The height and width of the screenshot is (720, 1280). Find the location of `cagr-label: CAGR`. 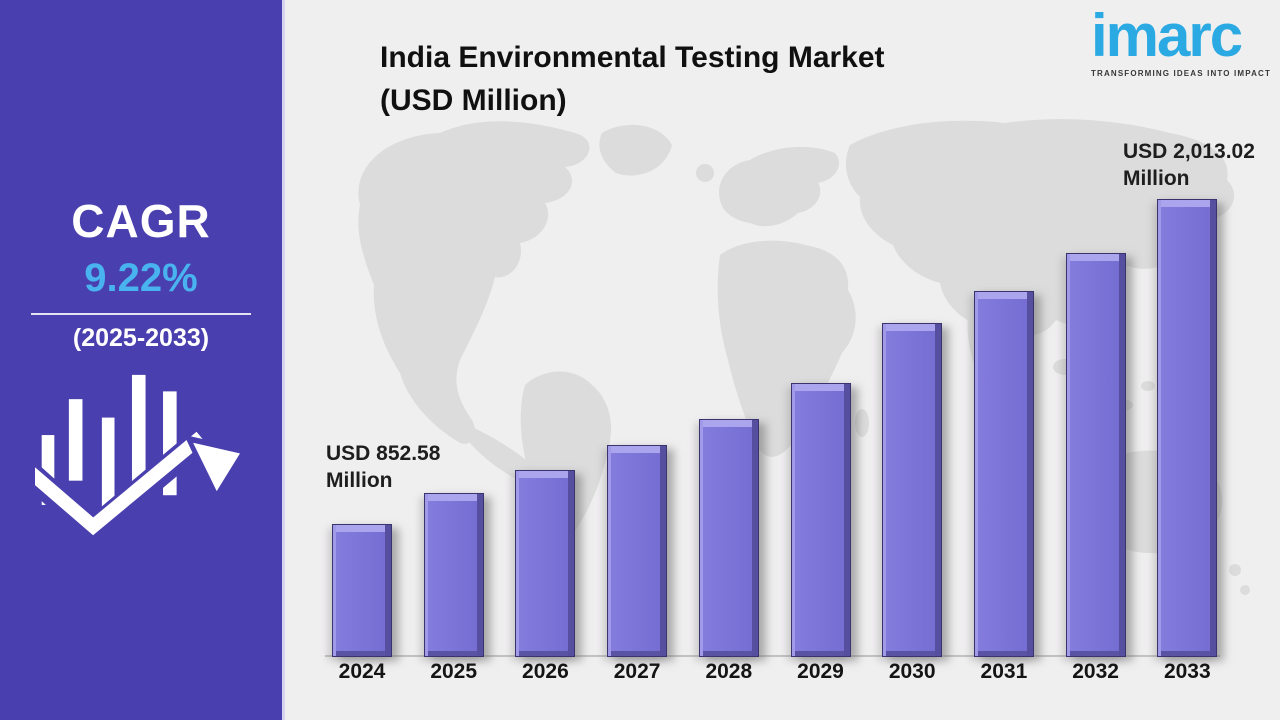

cagr-label: CAGR is located at coordinates (141, 221).